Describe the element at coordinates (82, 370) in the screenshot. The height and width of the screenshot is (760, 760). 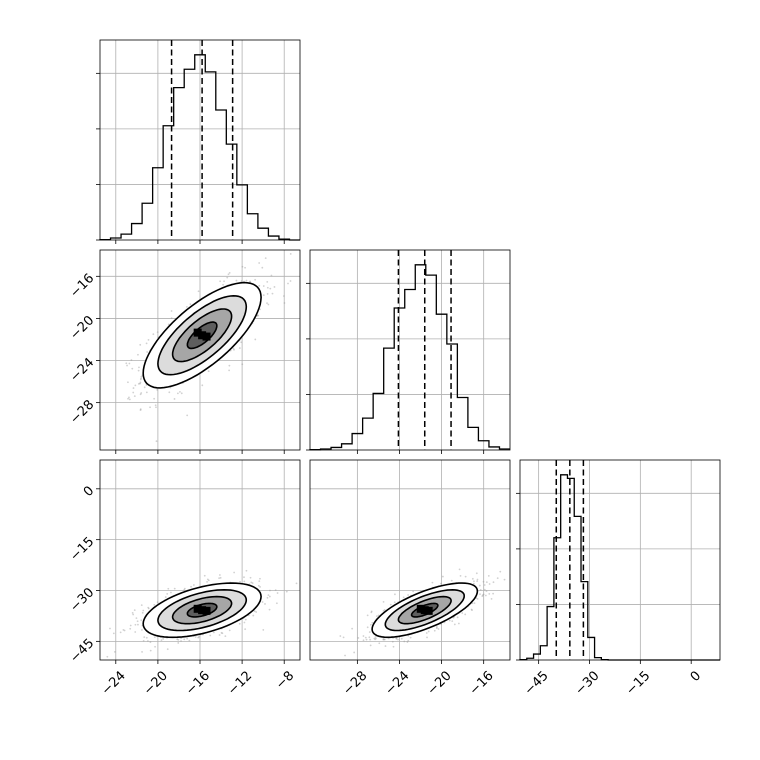
I see `y-tick-label: −24` at that location.